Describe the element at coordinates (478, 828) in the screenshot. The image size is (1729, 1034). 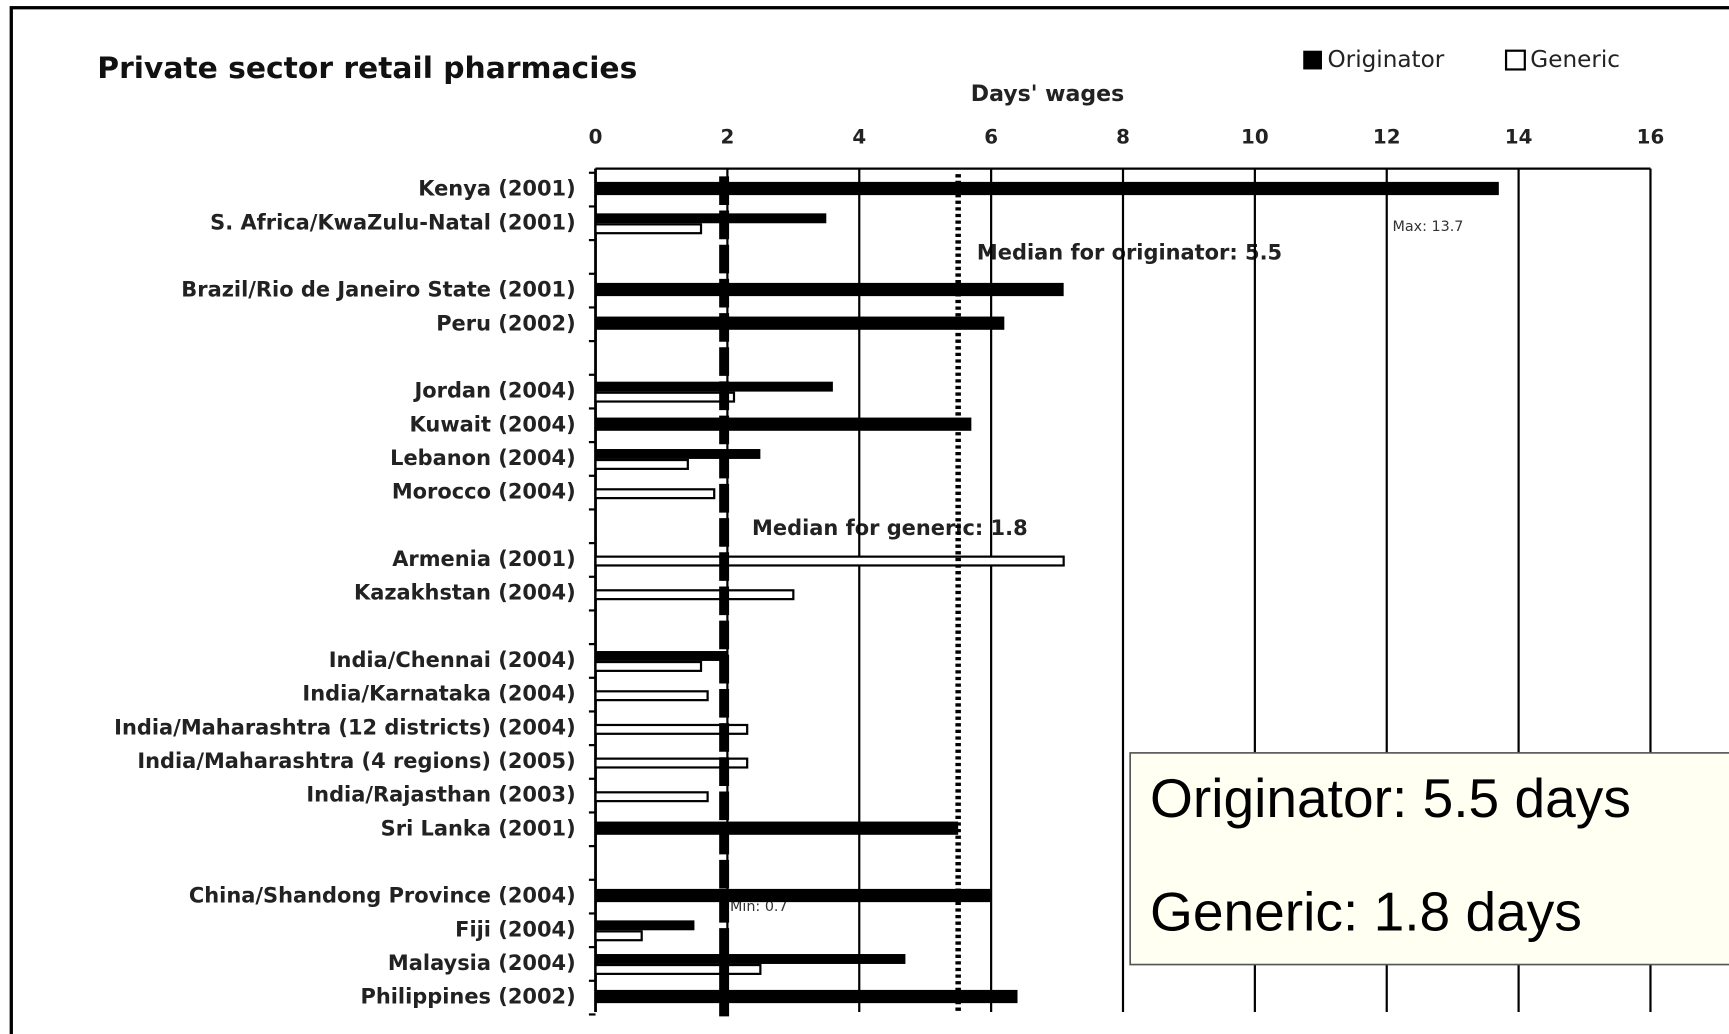
I see `y-tick-label: Sri Lanka (2001)` at that location.